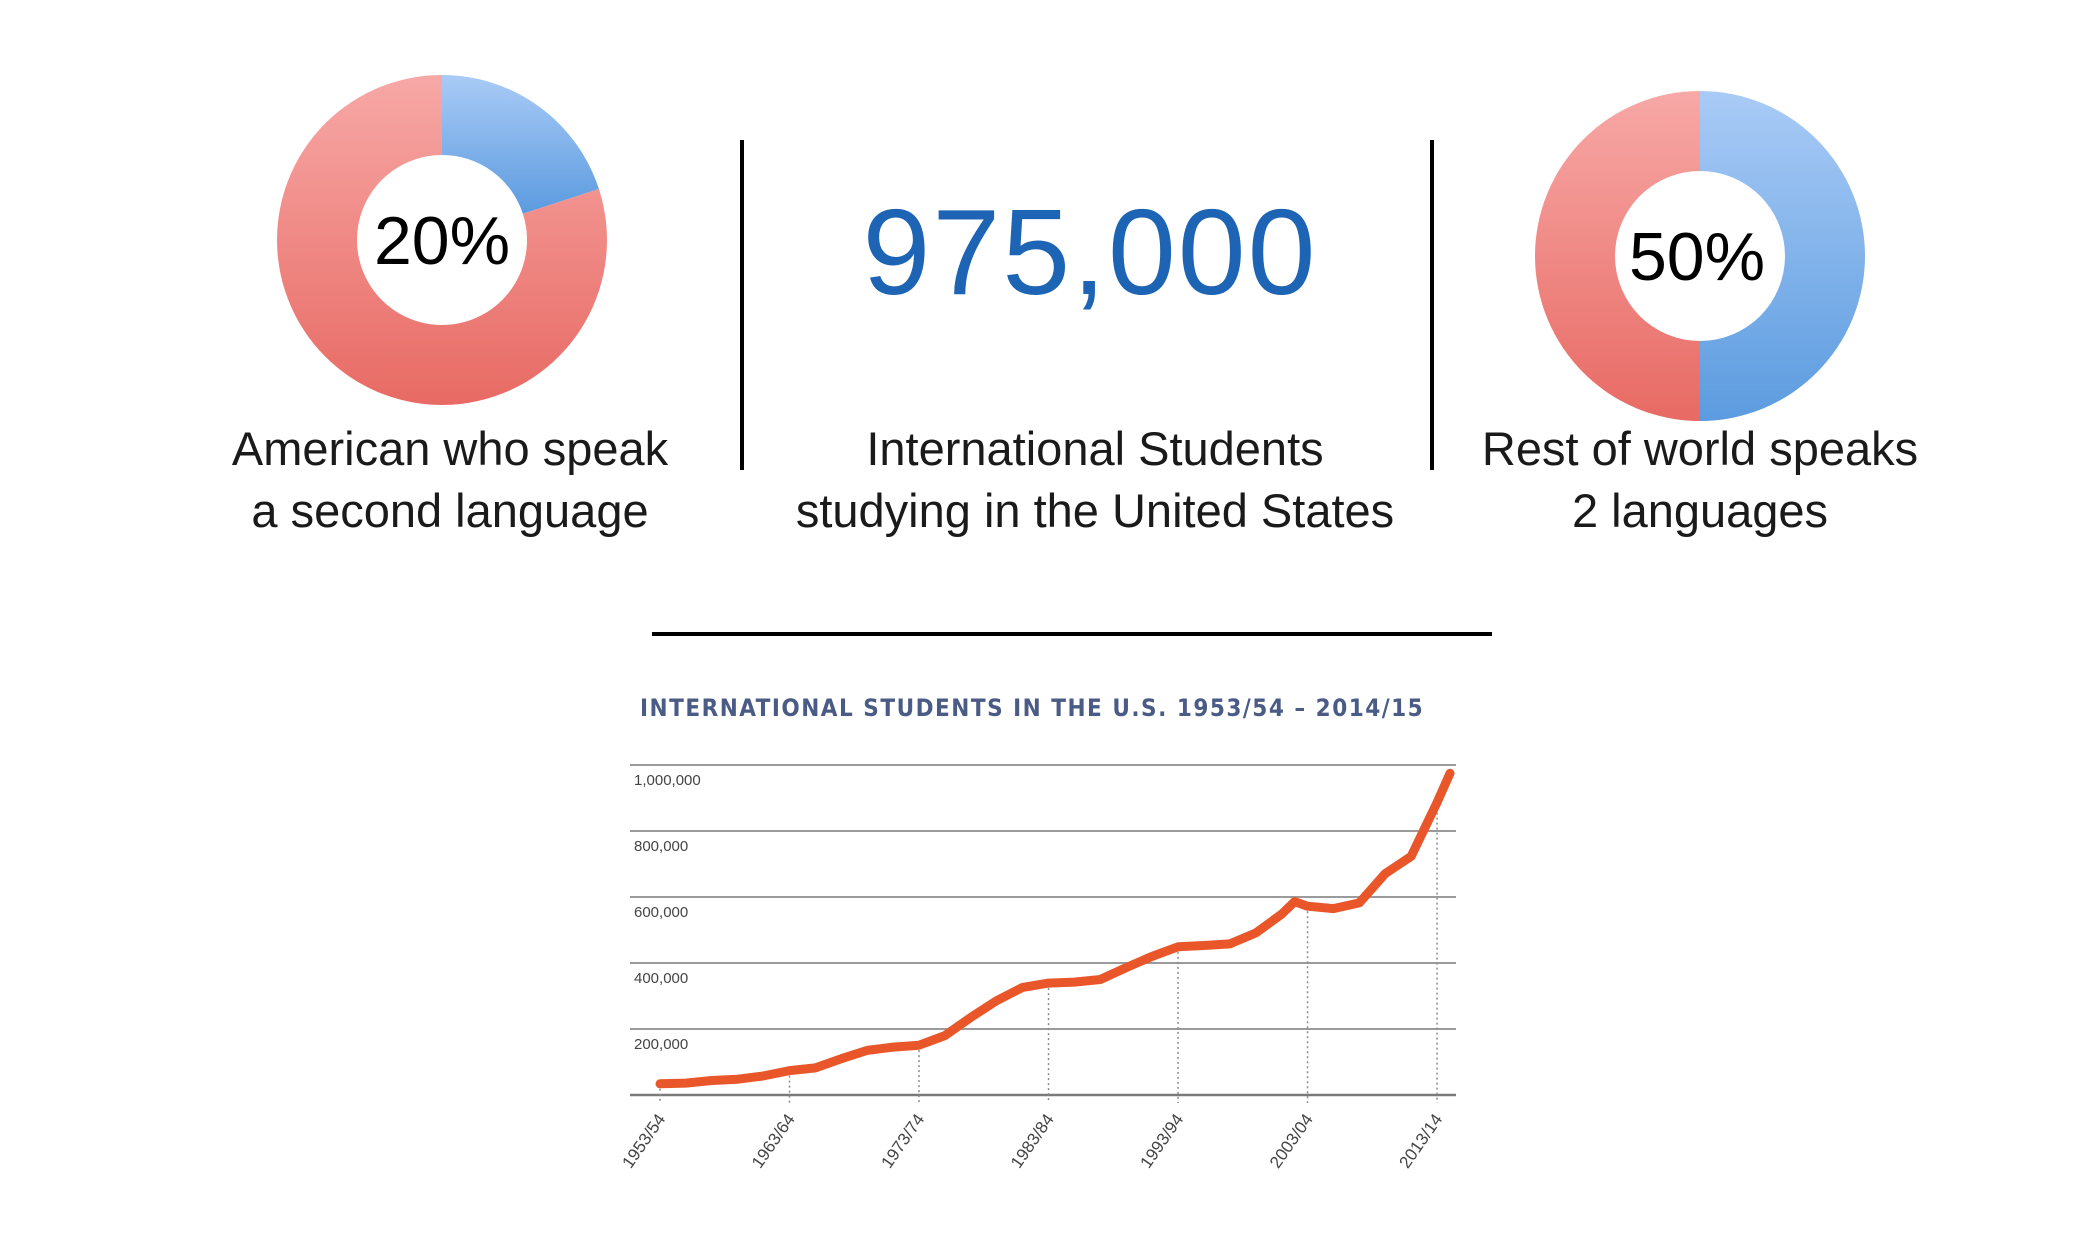  What do you see at coordinates (450, 480) in the screenshot?
I see `left-caption: American who speak a second language` at bounding box center [450, 480].